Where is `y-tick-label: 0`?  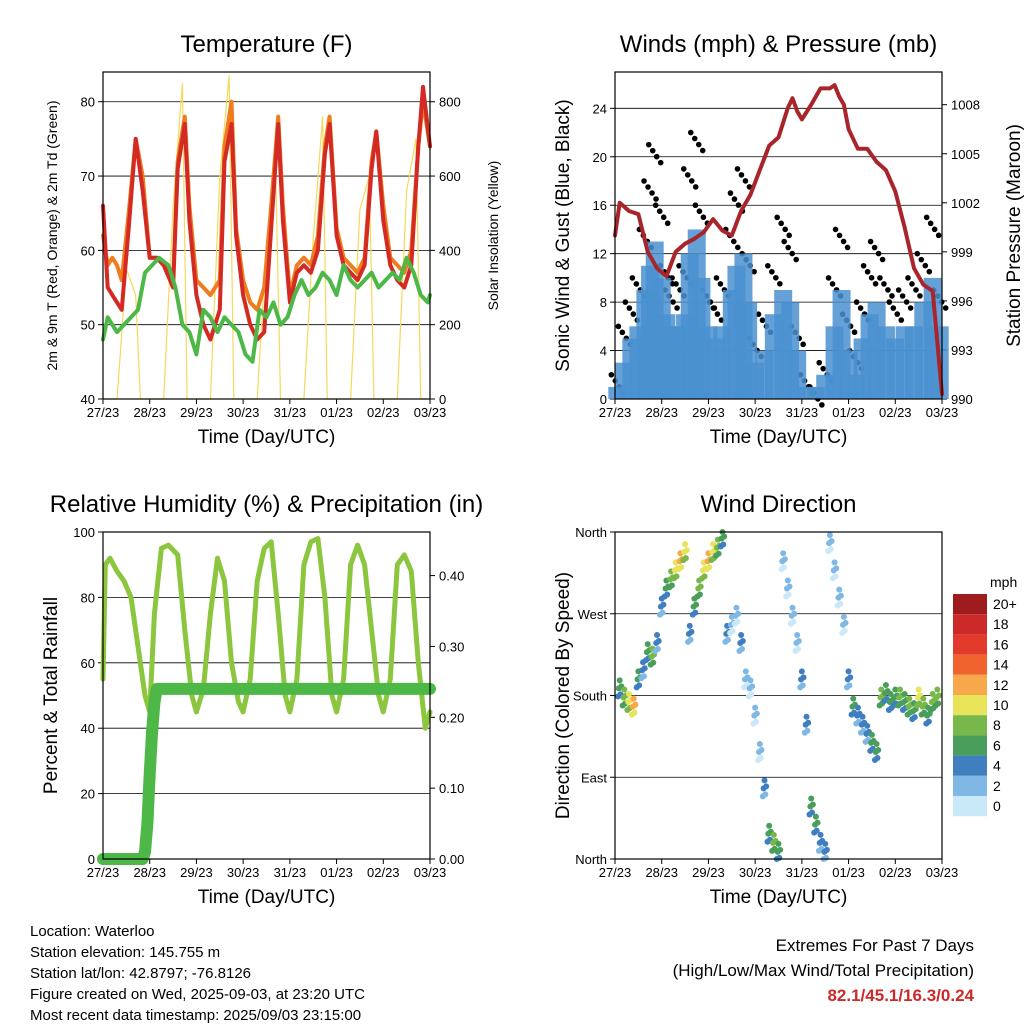
y-tick-label: 0 is located at coordinates (91, 859).